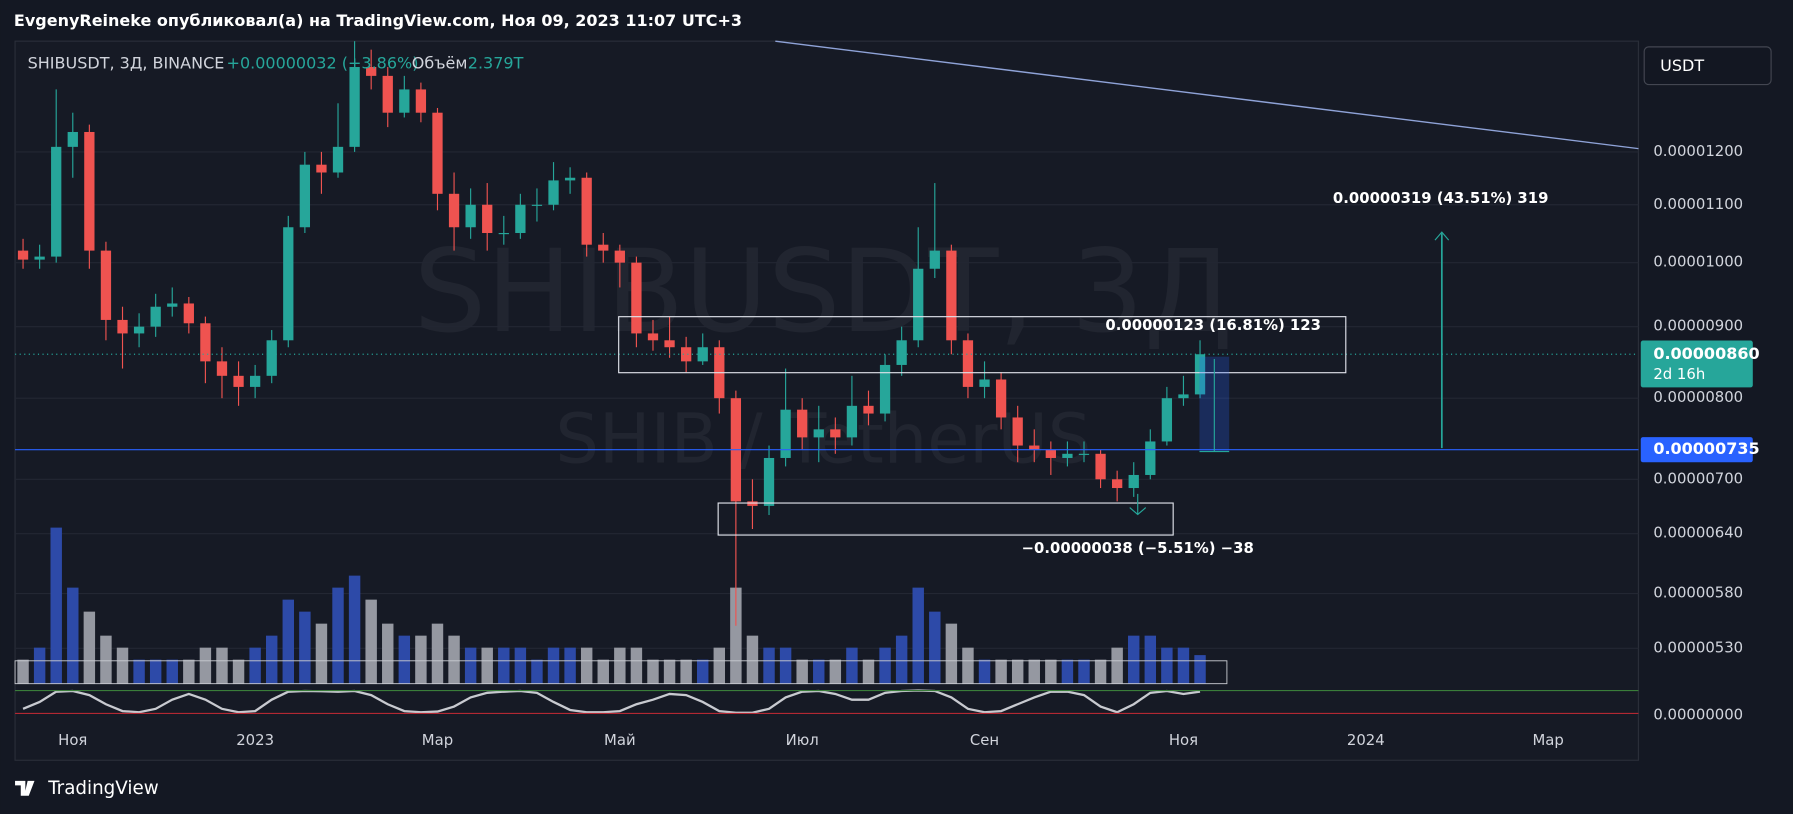 Image resolution: width=1793 pixels, height=814 pixels. I want to click on annotation: −0.00000038 (−5.51%) −38, so click(1138, 548).